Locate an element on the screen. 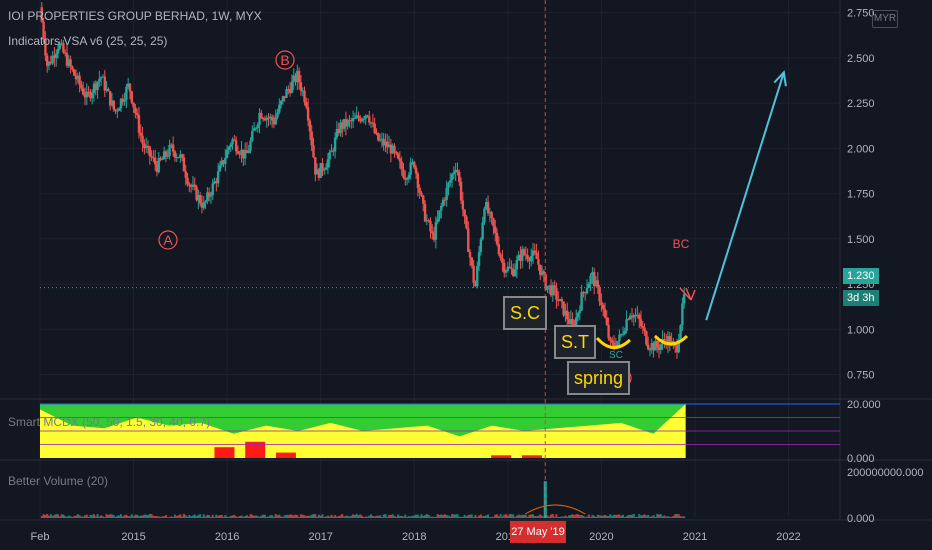 The width and height of the screenshot is (932, 550). volume-tick-label: 0.000 is located at coordinates (861, 519).